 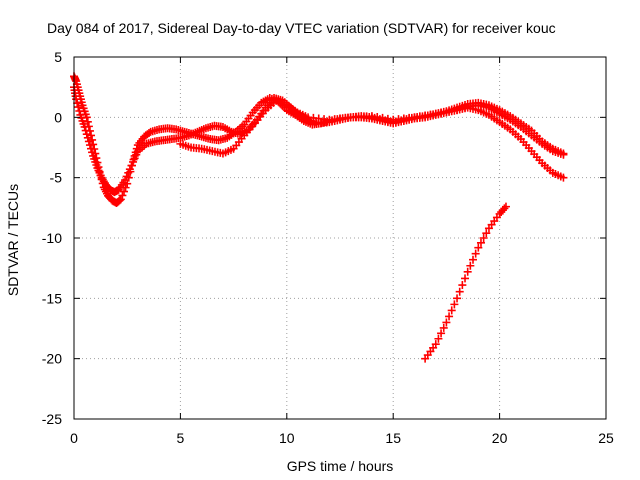 I want to click on x-tick-label: 20, so click(x=500, y=438).